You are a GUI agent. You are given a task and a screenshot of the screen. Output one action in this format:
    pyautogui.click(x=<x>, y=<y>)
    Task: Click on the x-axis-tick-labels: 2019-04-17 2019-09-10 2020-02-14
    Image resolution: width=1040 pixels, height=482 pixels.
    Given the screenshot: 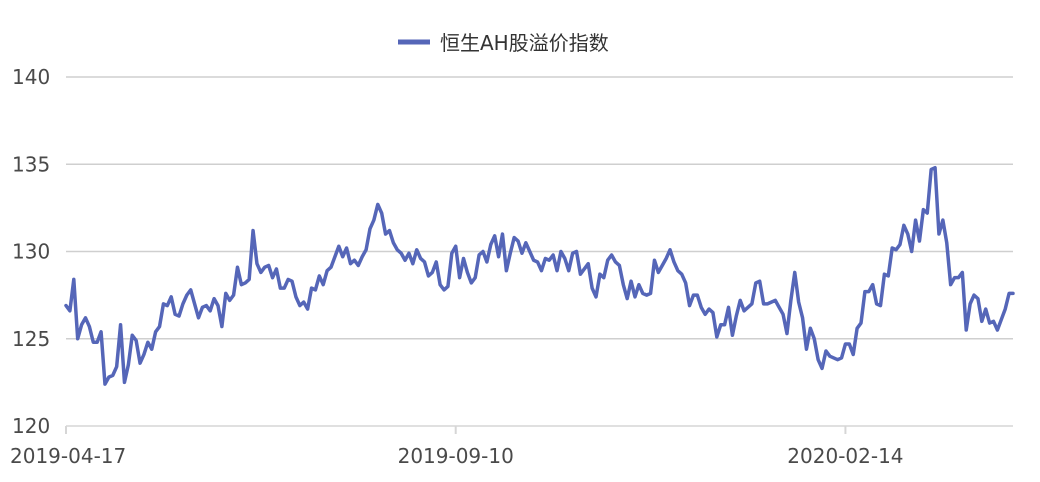 What is the action you would take?
    pyautogui.click(x=457, y=456)
    